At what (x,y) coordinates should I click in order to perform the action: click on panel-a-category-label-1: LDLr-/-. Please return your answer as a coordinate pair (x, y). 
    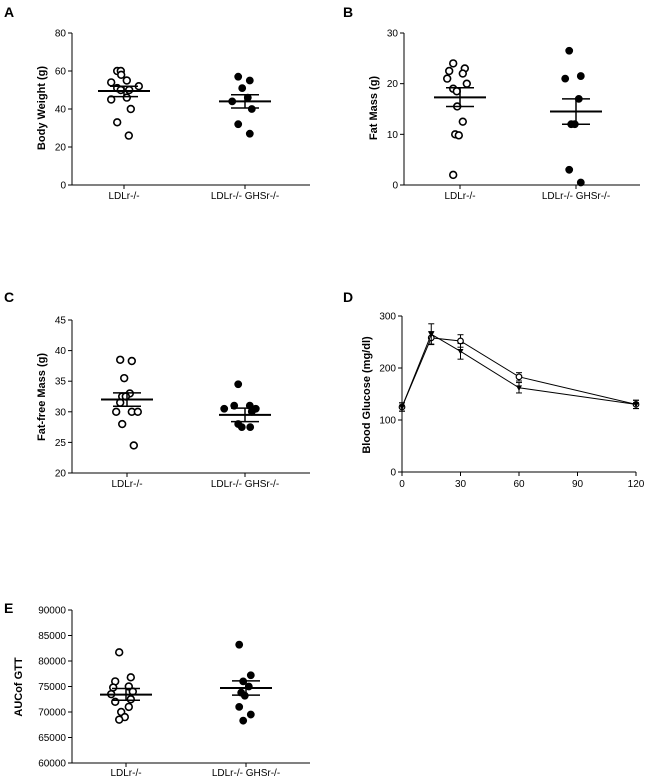
    Looking at the image, I should click on (123, 196).